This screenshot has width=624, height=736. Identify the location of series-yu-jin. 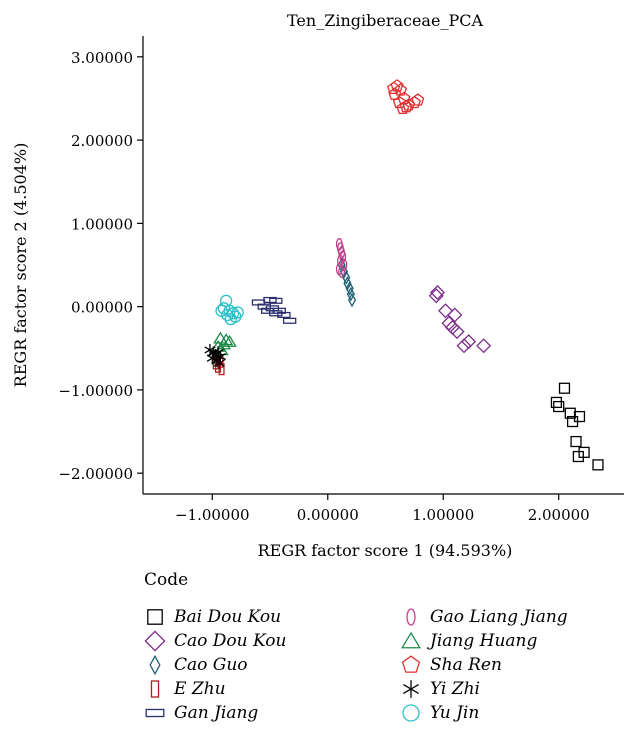
(229, 310).